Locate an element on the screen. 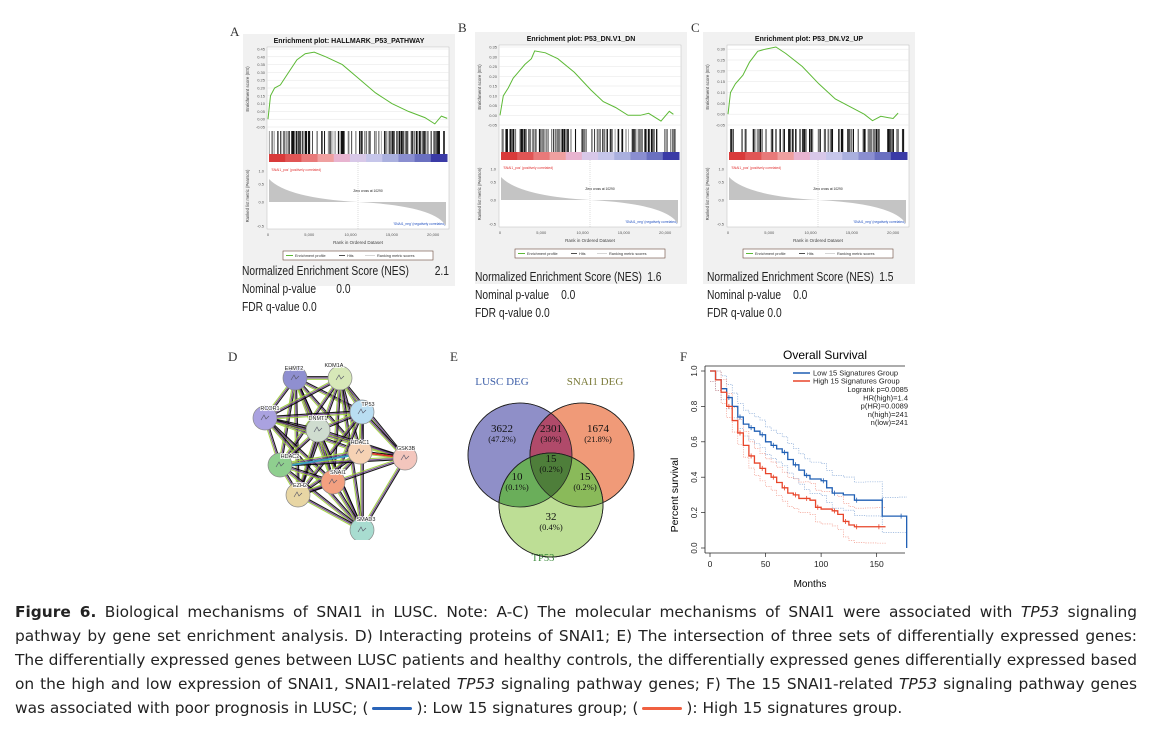 Image resolution: width=1156 pixels, height=747 pixels. negative-label: 'SNAI1_neg' (negatively correlated) is located at coordinates (879, 222).